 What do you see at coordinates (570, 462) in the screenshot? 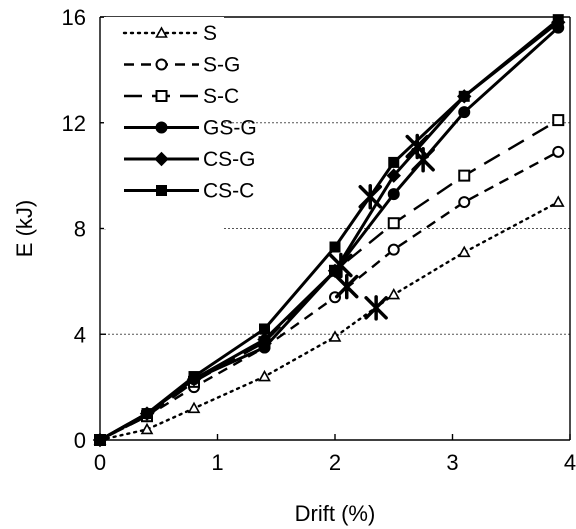
I see `x-tick-label: 4` at bounding box center [570, 462].